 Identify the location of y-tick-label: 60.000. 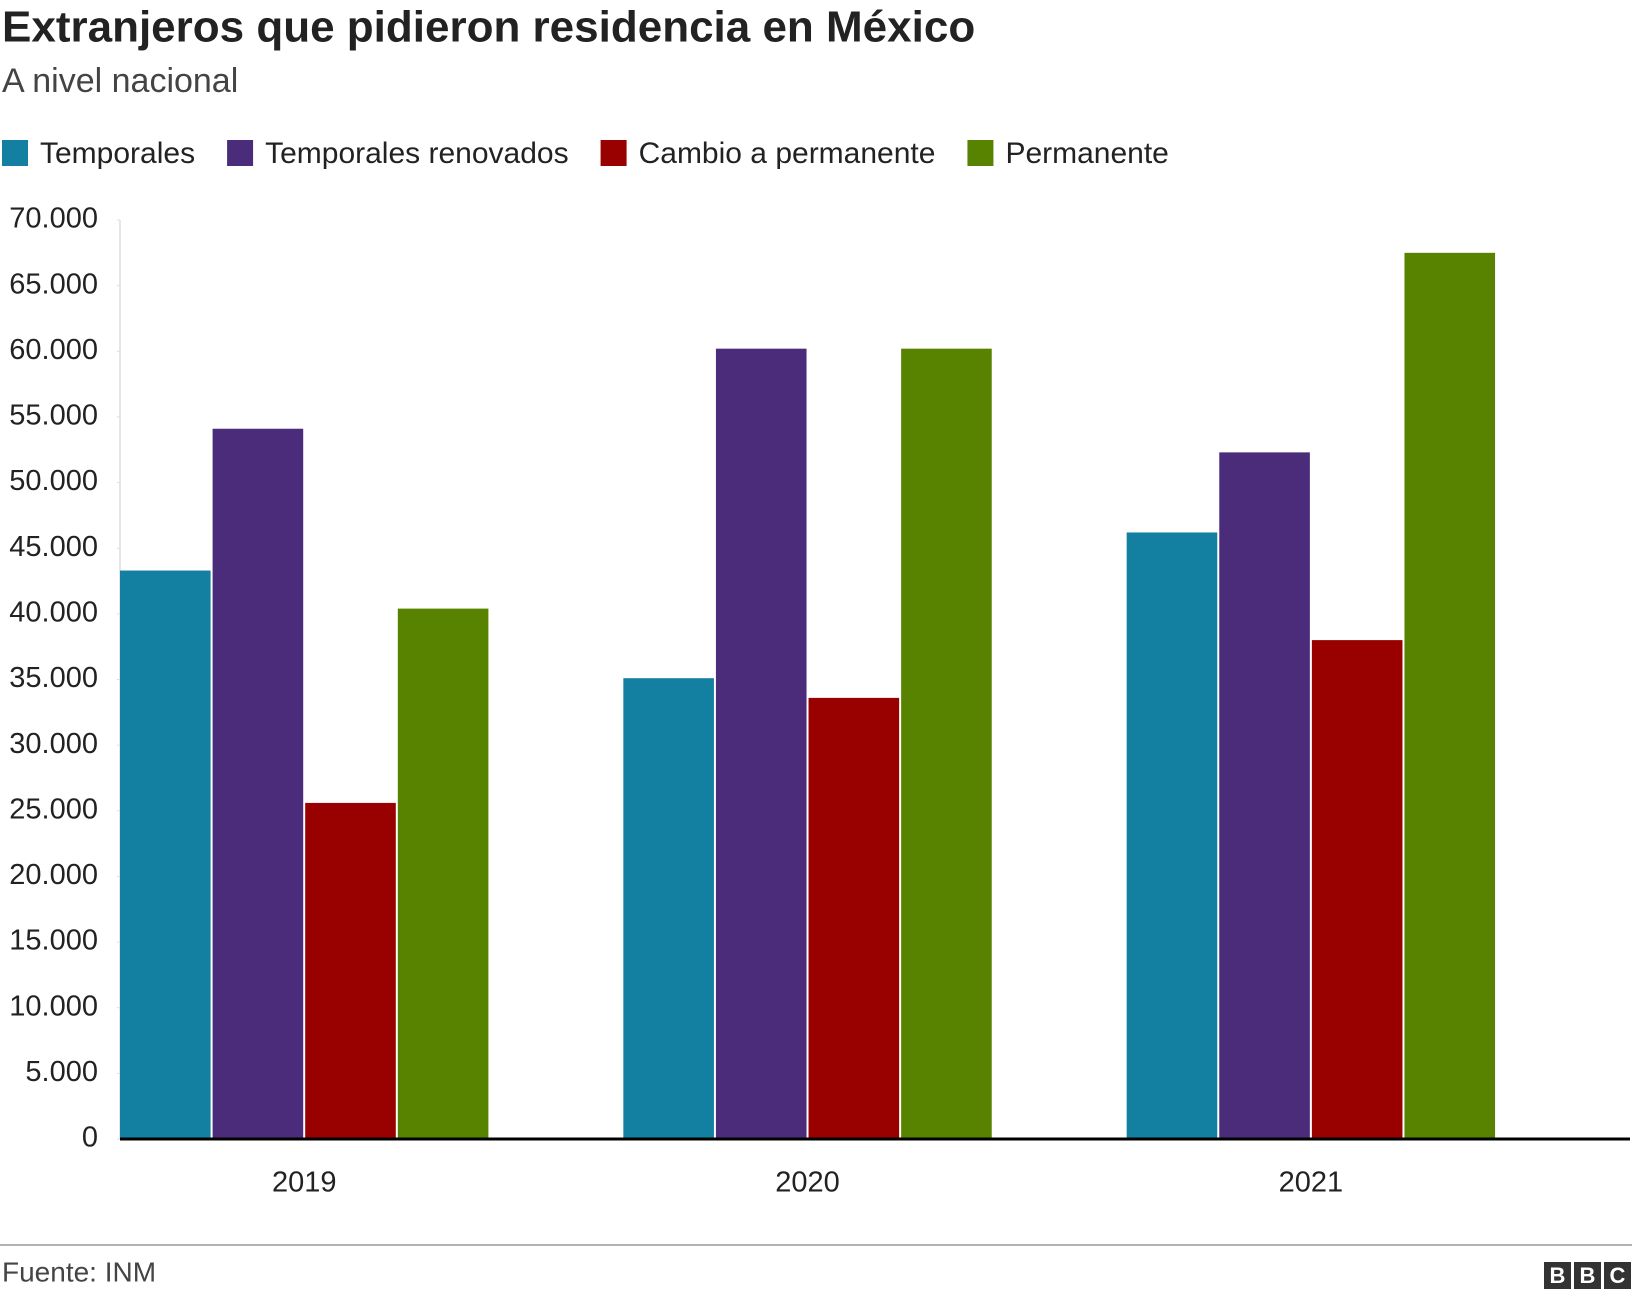
(53, 350).